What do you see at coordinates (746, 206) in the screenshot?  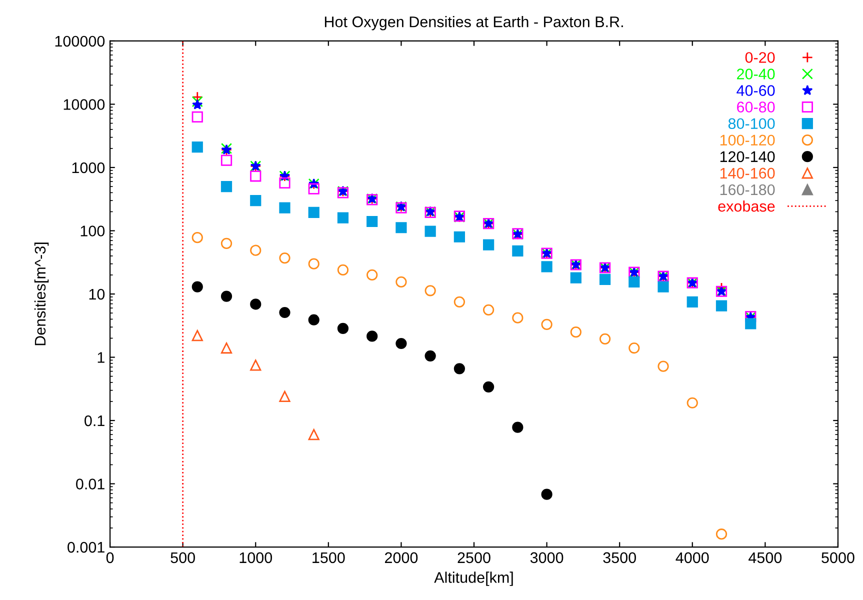 I see `ref-line-label: exobase` at bounding box center [746, 206].